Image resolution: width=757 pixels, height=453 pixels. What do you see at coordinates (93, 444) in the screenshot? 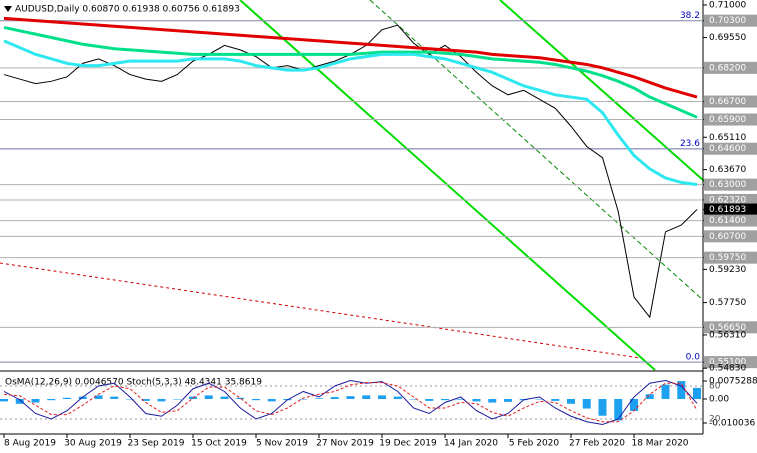
I see `x-tick-label: 30 Aug 2019` at bounding box center [93, 444].